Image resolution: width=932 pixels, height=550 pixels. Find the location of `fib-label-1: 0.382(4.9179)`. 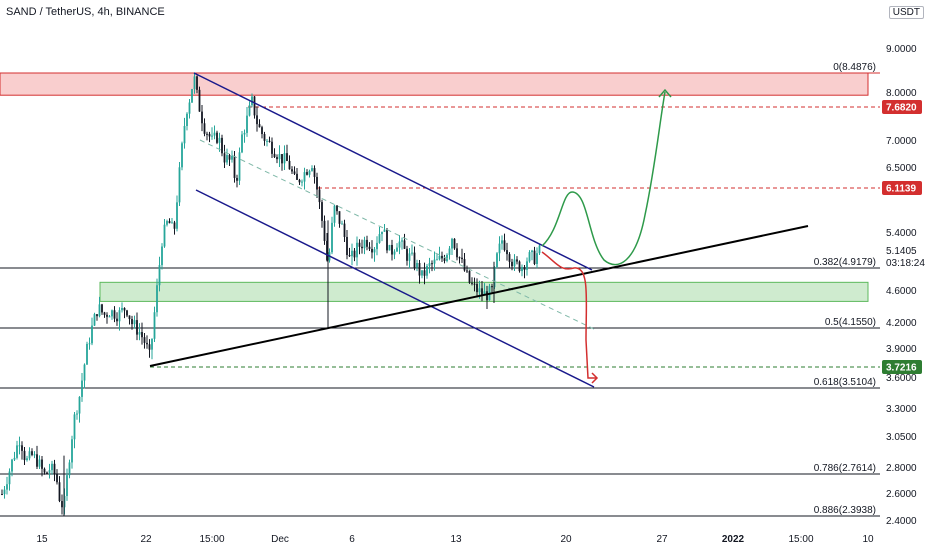

fib-label-1: 0.382(4.9179) is located at coordinates (845, 262).